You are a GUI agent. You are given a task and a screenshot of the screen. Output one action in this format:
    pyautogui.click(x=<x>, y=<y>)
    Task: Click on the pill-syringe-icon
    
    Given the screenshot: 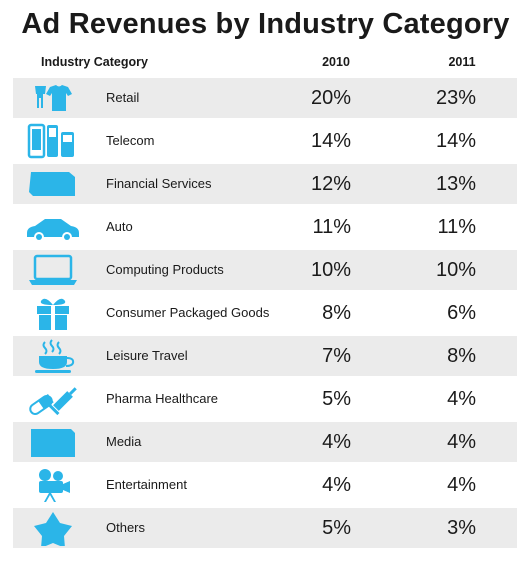 What is the action you would take?
    pyautogui.click(x=53, y=399)
    